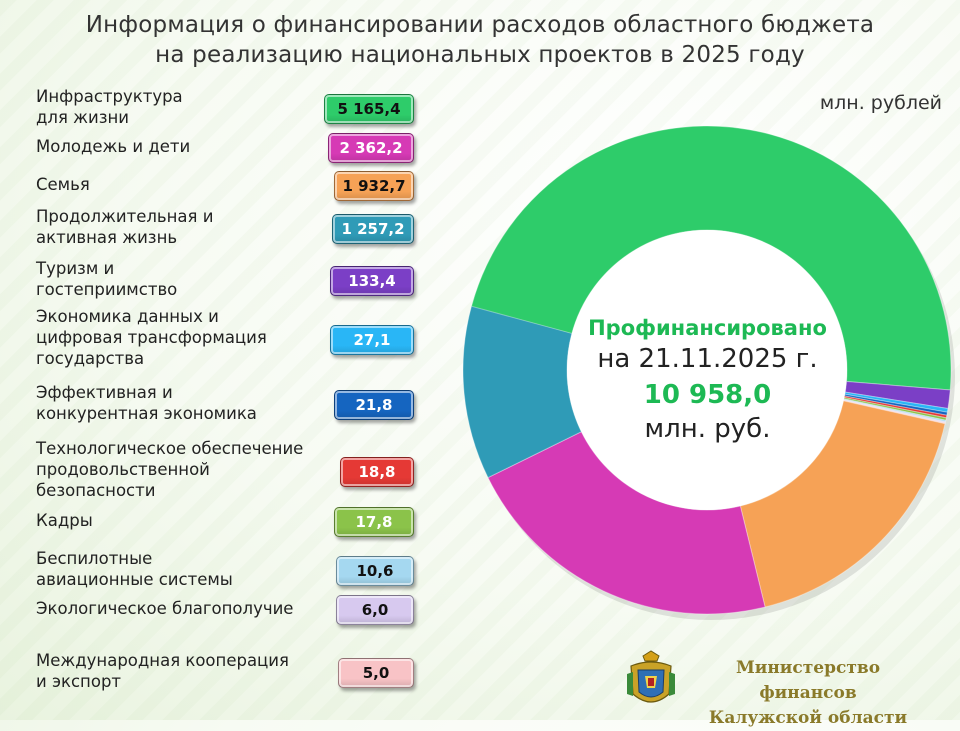 The image size is (960, 731). Describe the element at coordinates (375, 610) in the screenshot. I see `value-badge: 6,0` at that location.